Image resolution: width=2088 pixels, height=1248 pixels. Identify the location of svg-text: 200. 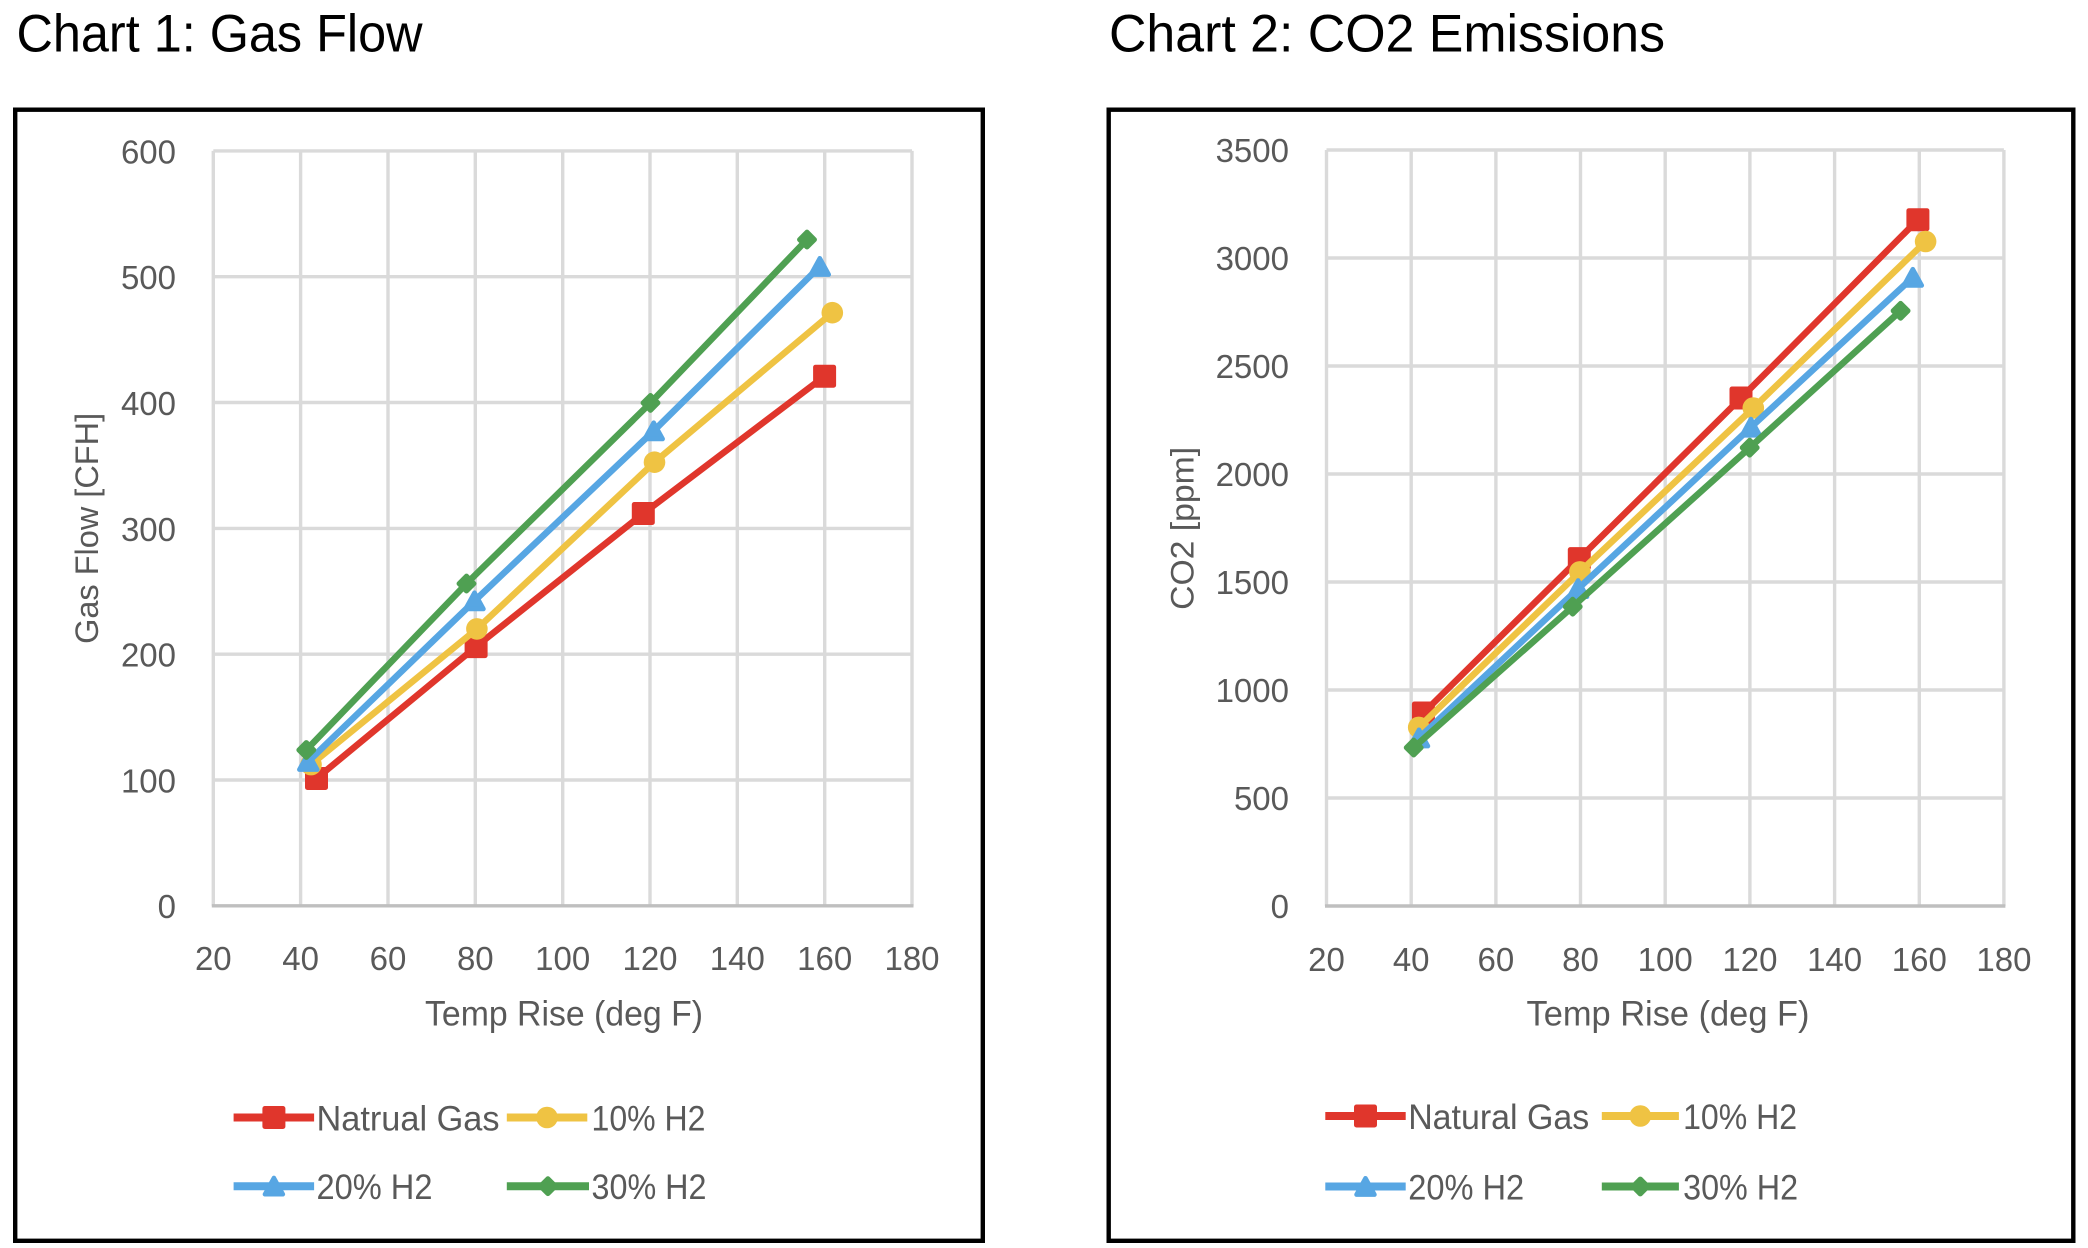
(148, 655).